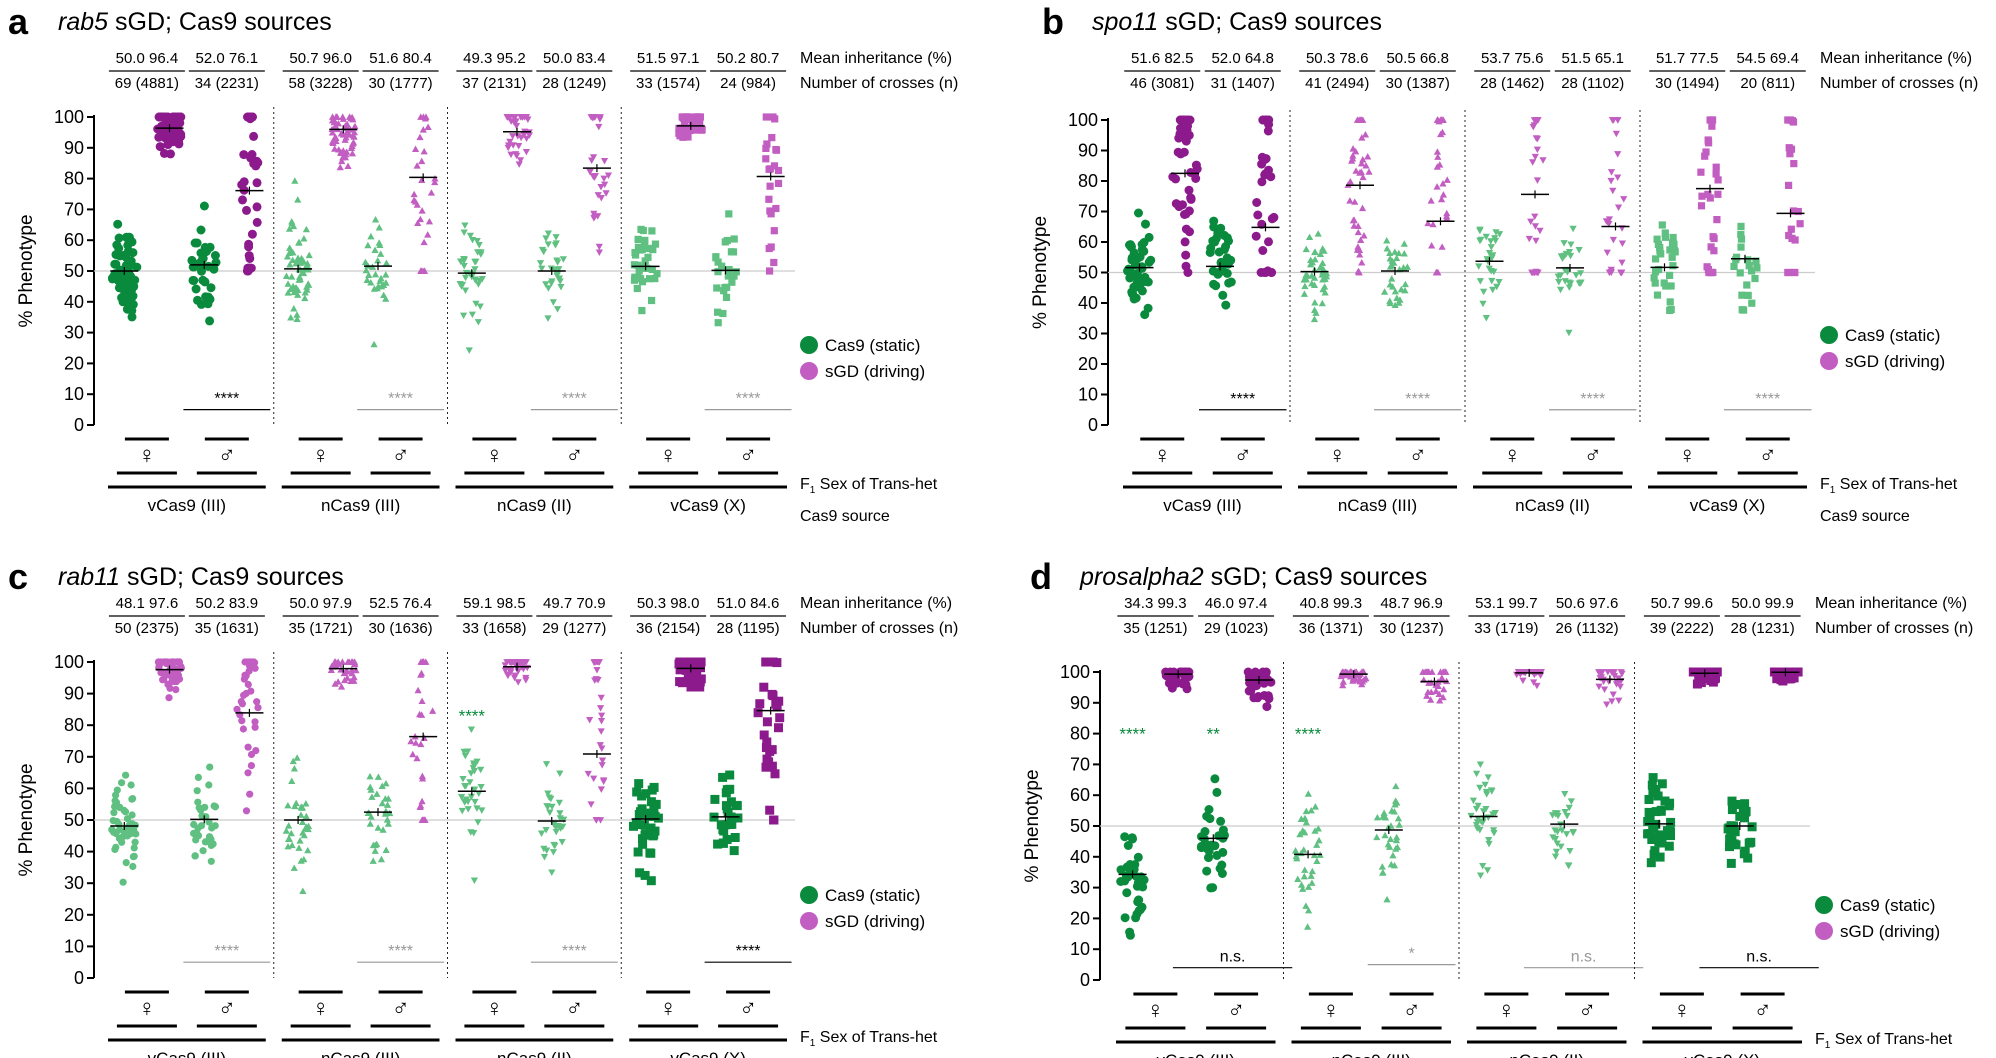 This screenshot has width=1996, height=1058. What do you see at coordinates (1075, 672) in the screenshot?
I see `y-tick-label: 100` at bounding box center [1075, 672].